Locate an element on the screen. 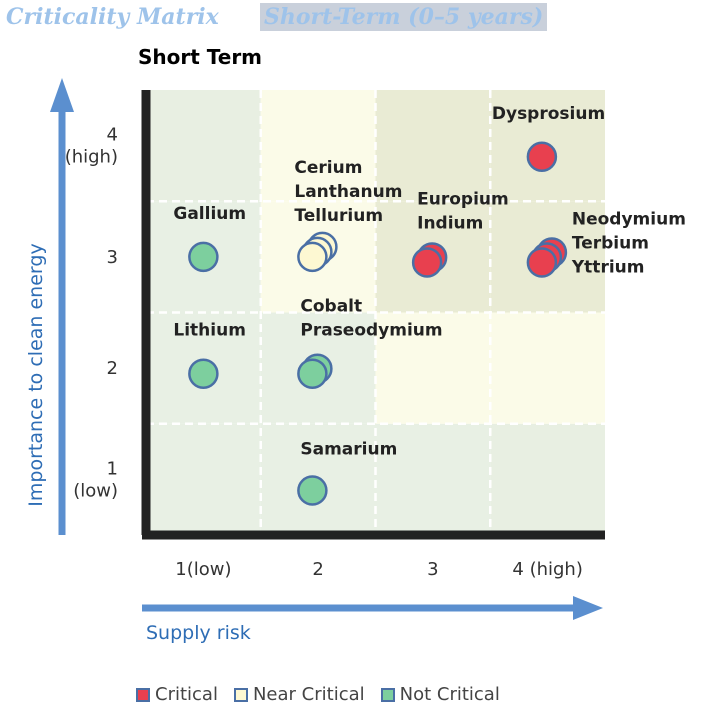  legend-label-critical: Critical is located at coordinates (186, 694).